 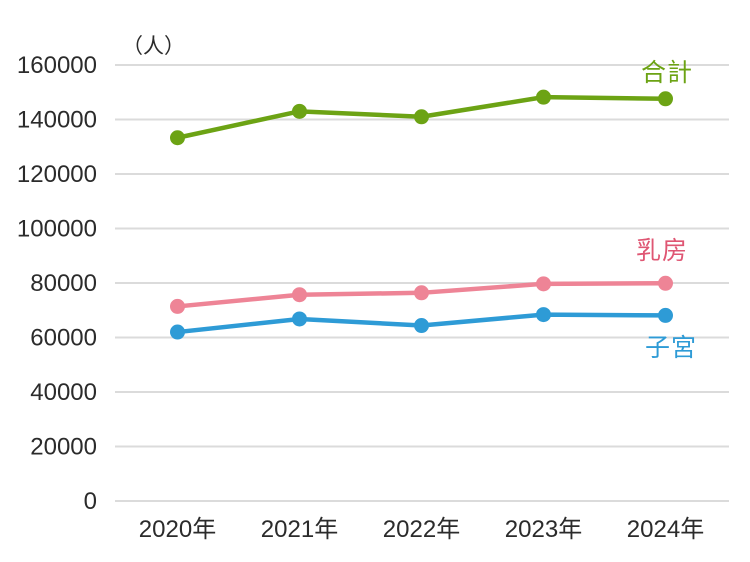 I want to click on x-tick-label: 2020年, so click(x=177, y=529).